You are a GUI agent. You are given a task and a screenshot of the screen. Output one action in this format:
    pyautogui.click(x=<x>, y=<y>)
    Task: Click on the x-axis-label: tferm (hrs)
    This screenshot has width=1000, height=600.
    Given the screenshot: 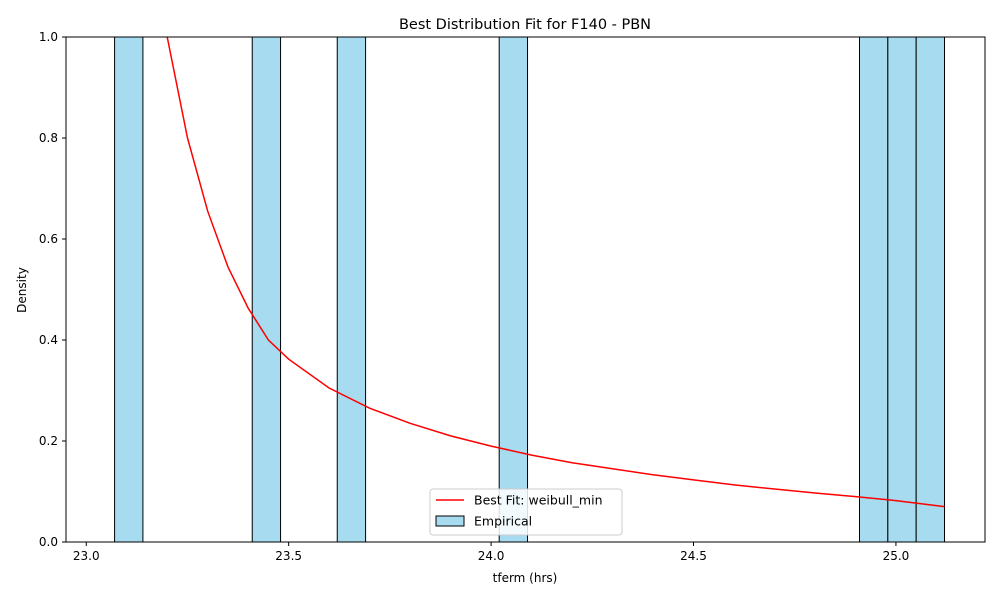 What is the action you would take?
    pyautogui.click(x=525, y=578)
    